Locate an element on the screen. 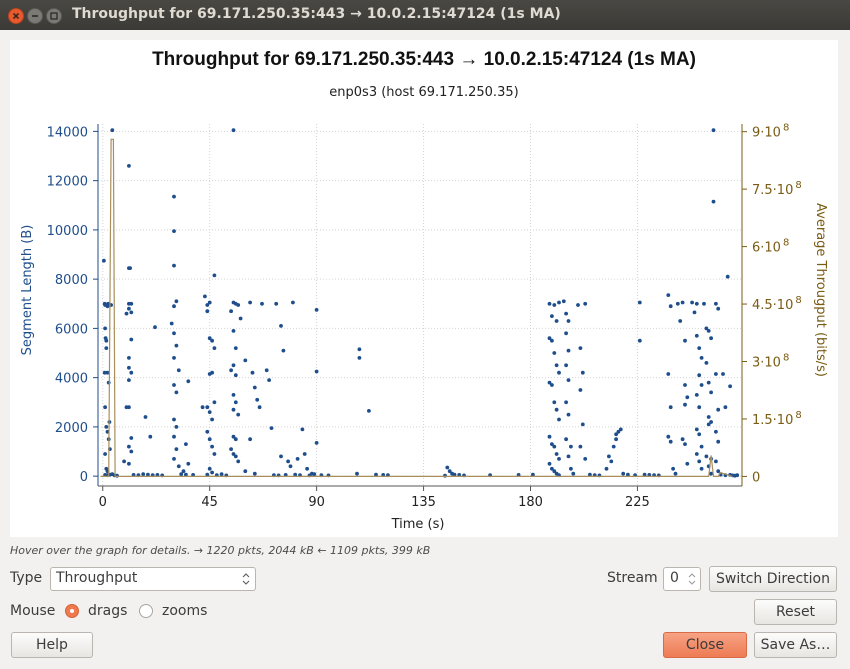  reset-button: Reset is located at coordinates (795, 612).